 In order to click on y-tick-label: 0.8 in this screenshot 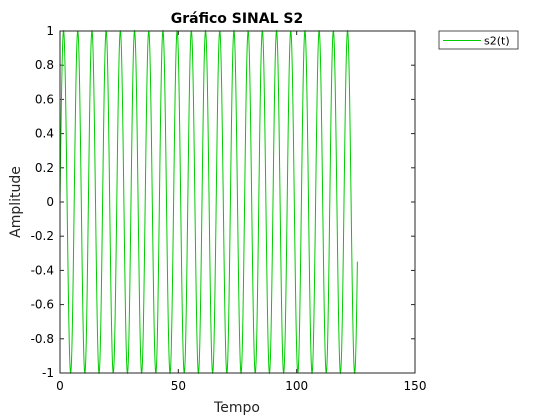, I will do `click(44, 65)`.